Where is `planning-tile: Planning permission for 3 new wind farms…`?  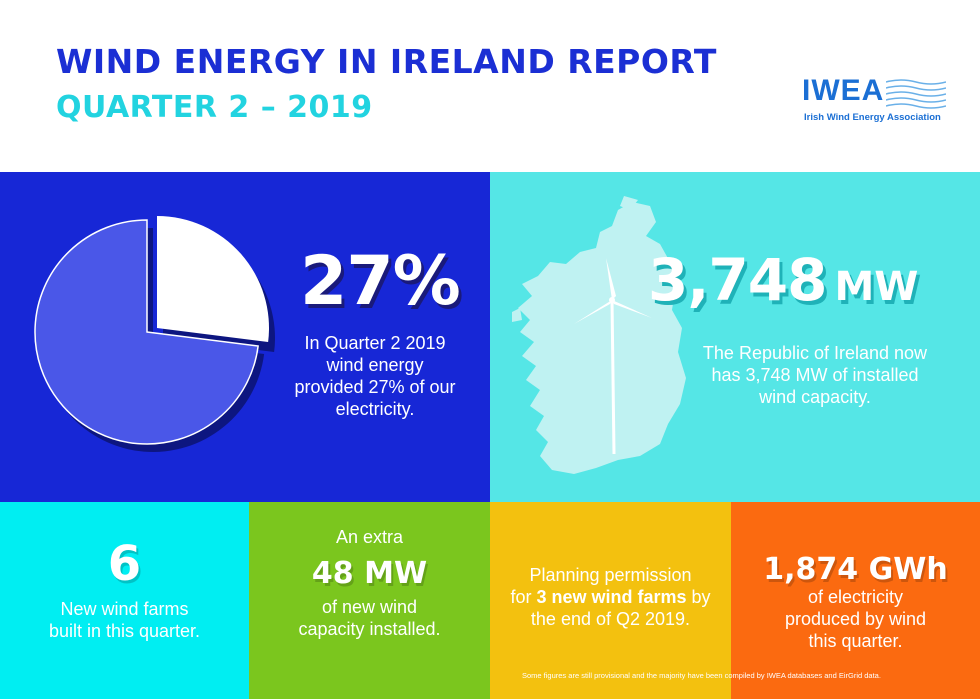
planning-tile: Planning permission for 3 new wind farms… is located at coordinates (610, 600).